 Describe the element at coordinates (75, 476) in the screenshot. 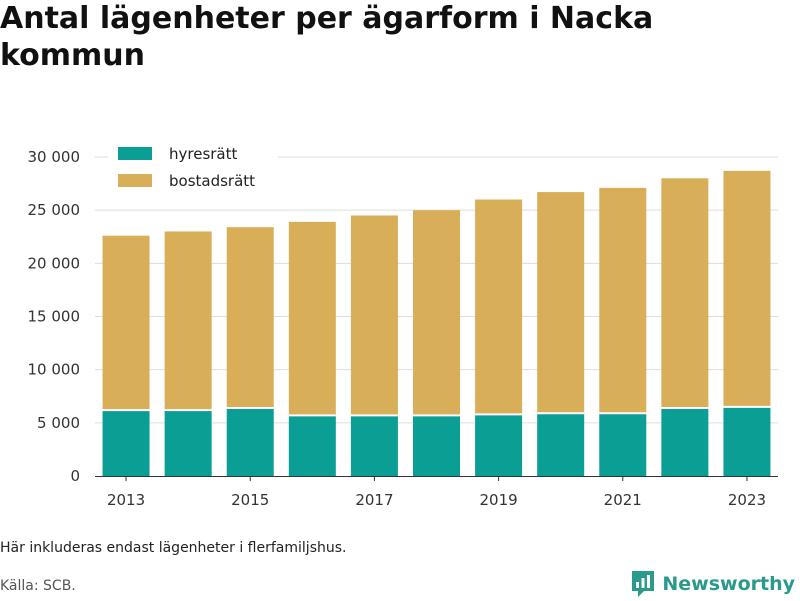

I see `y-tick-label: 0` at that location.